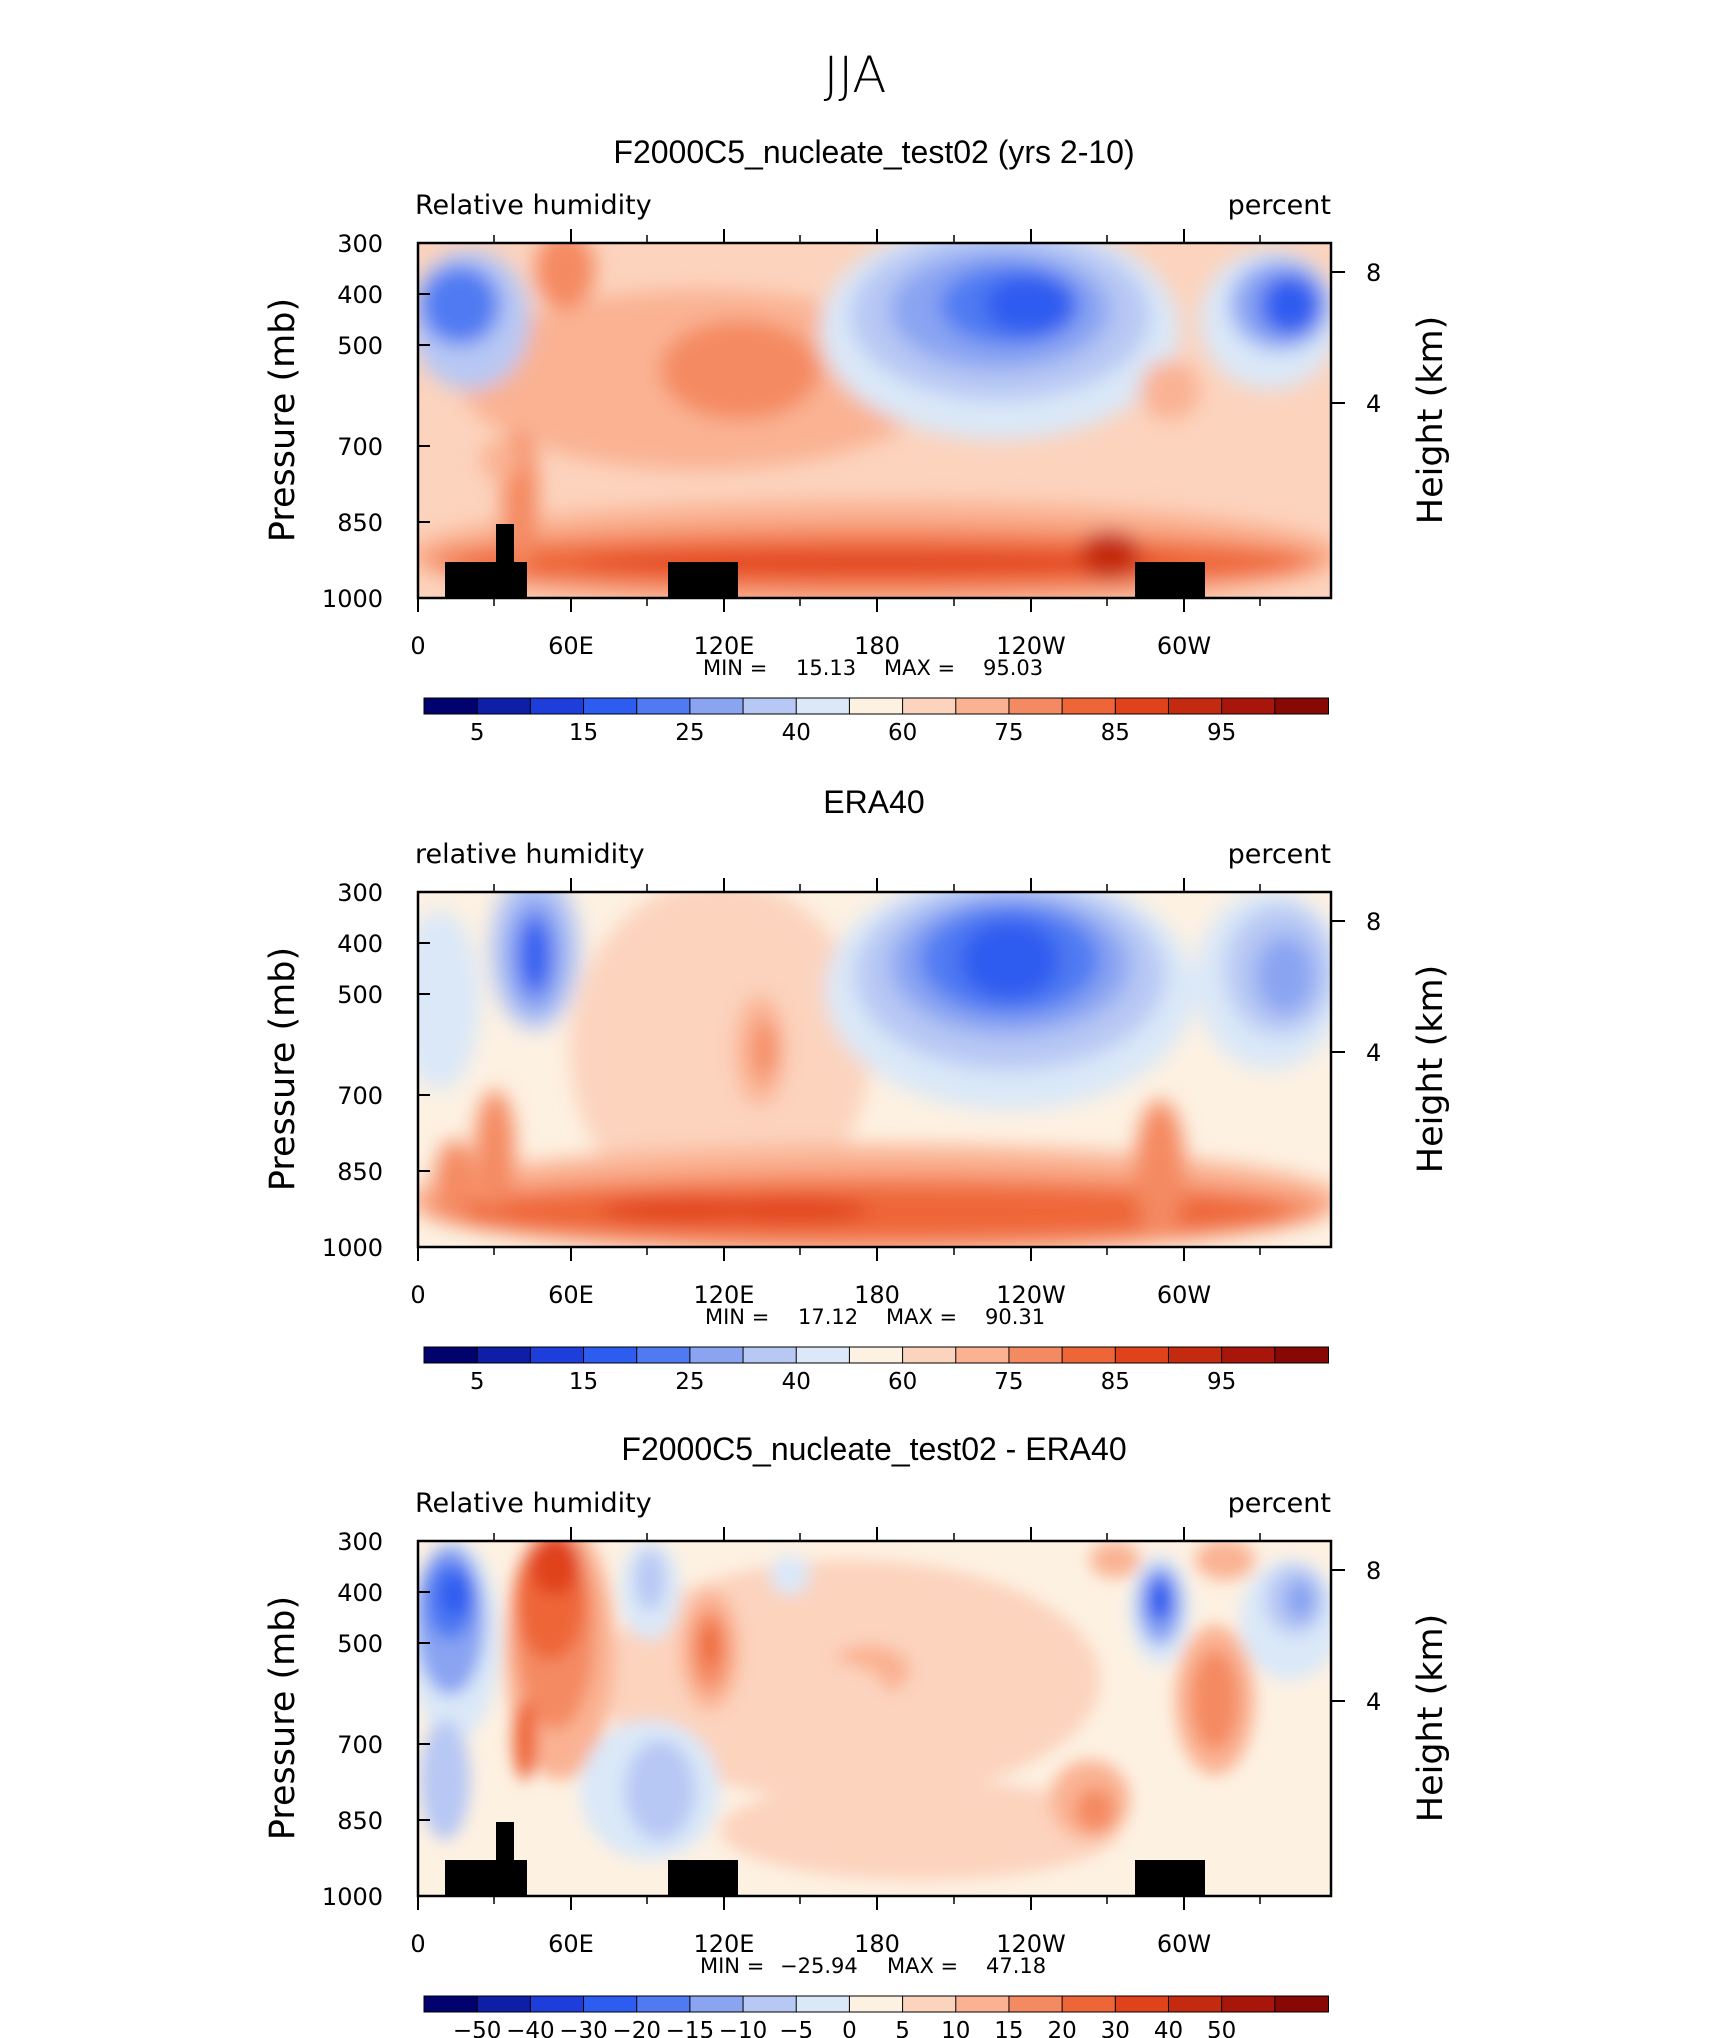  Describe the element at coordinates (360, 1172) in the screenshot. I see `y-tick-label: 850` at that location.